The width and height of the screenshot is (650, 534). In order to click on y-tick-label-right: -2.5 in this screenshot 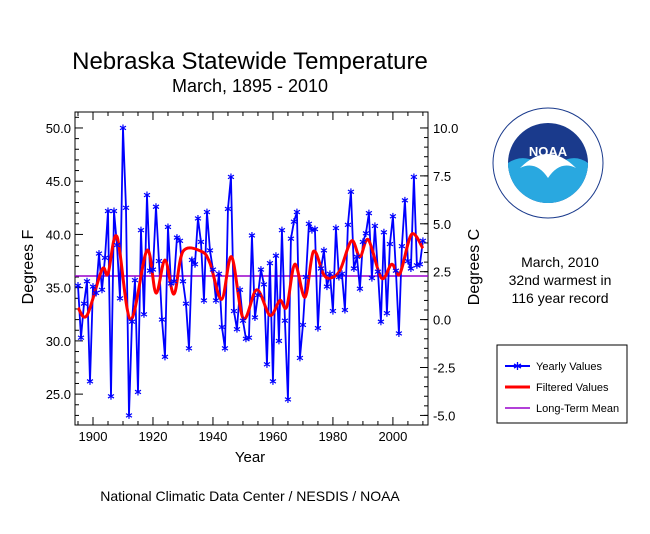, I will do `click(444, 368)`.